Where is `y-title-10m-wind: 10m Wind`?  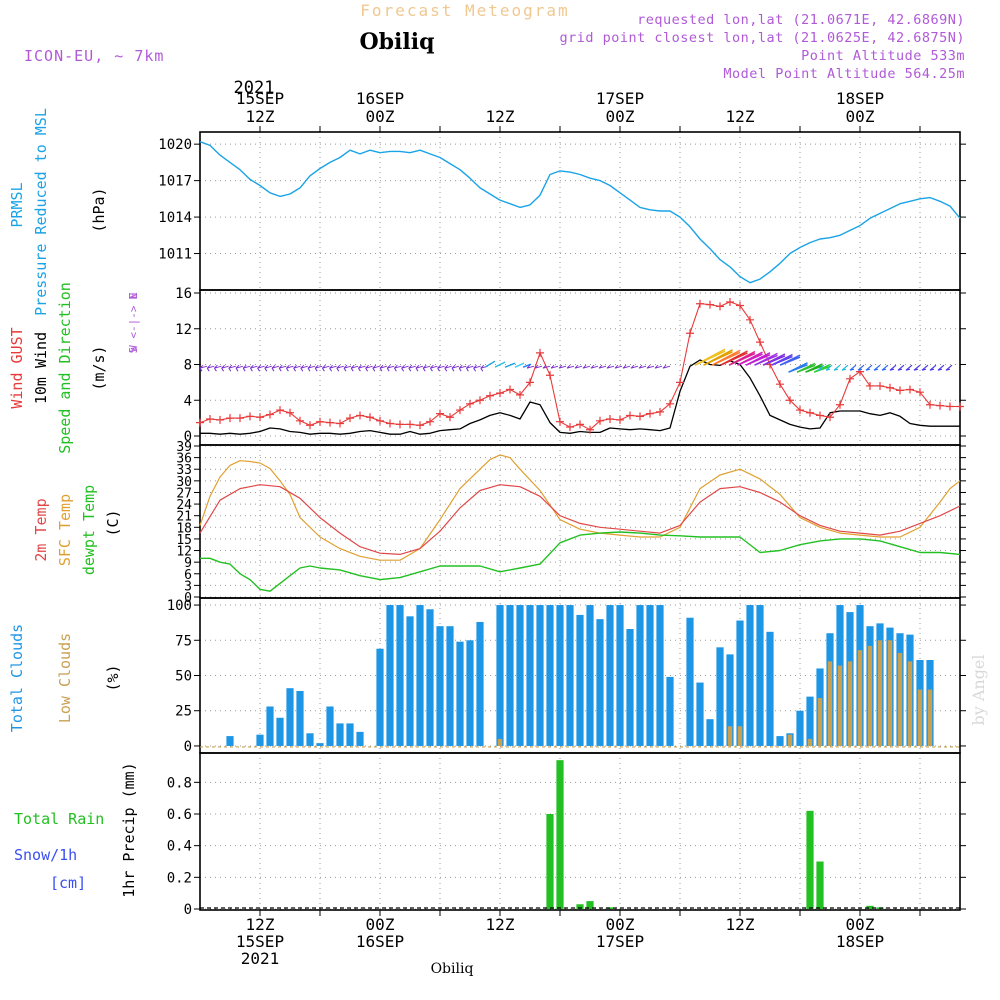 y-title-10m-wind: 10m Wind is located at coordinates (41, 368).